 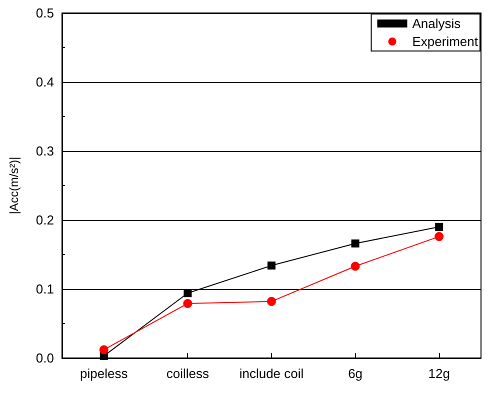 I want to click on y-tick-label: 0.4, so click(x=45, y=82).